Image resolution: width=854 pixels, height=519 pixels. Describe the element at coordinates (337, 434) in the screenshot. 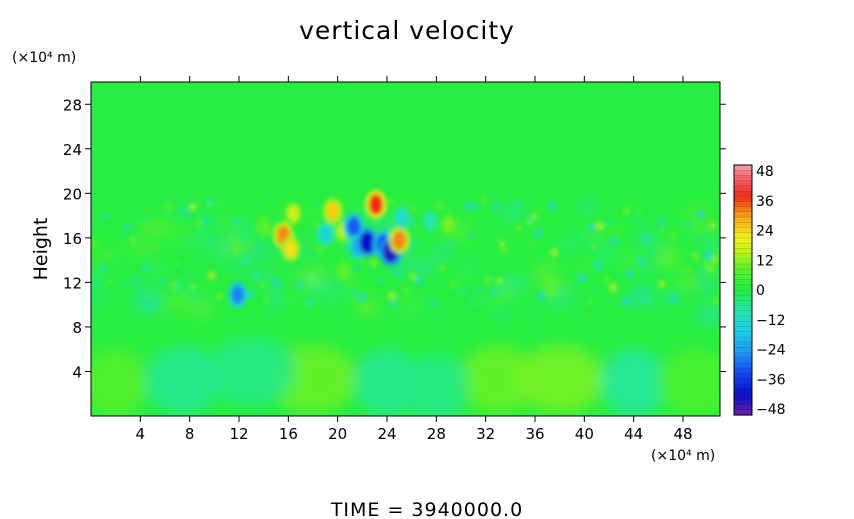

I see `x-tick-label: 20` at that location.